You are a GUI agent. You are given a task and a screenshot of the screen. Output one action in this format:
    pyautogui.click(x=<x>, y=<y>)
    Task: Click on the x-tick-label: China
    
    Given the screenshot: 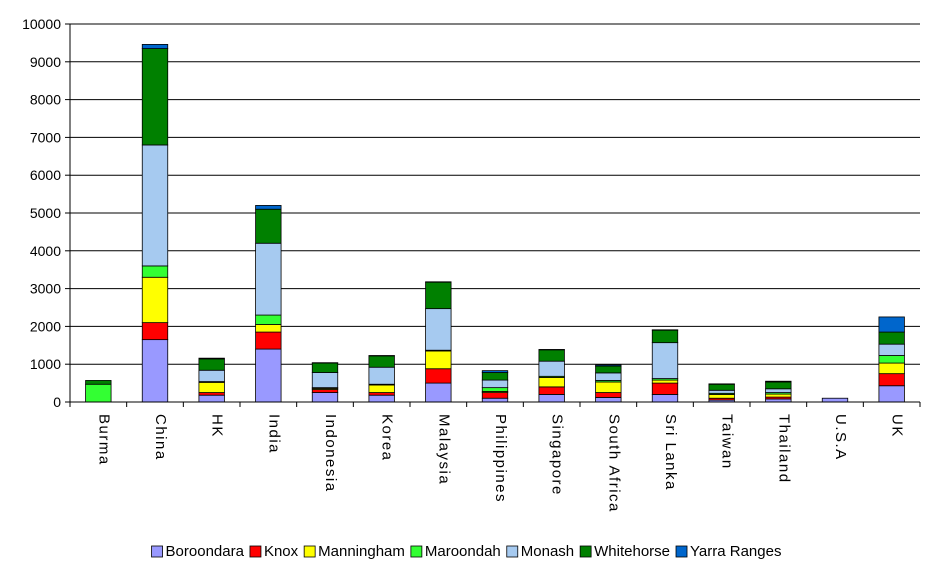 What is the action you would take?
    pyautogui.click(x=160, y=437)
    